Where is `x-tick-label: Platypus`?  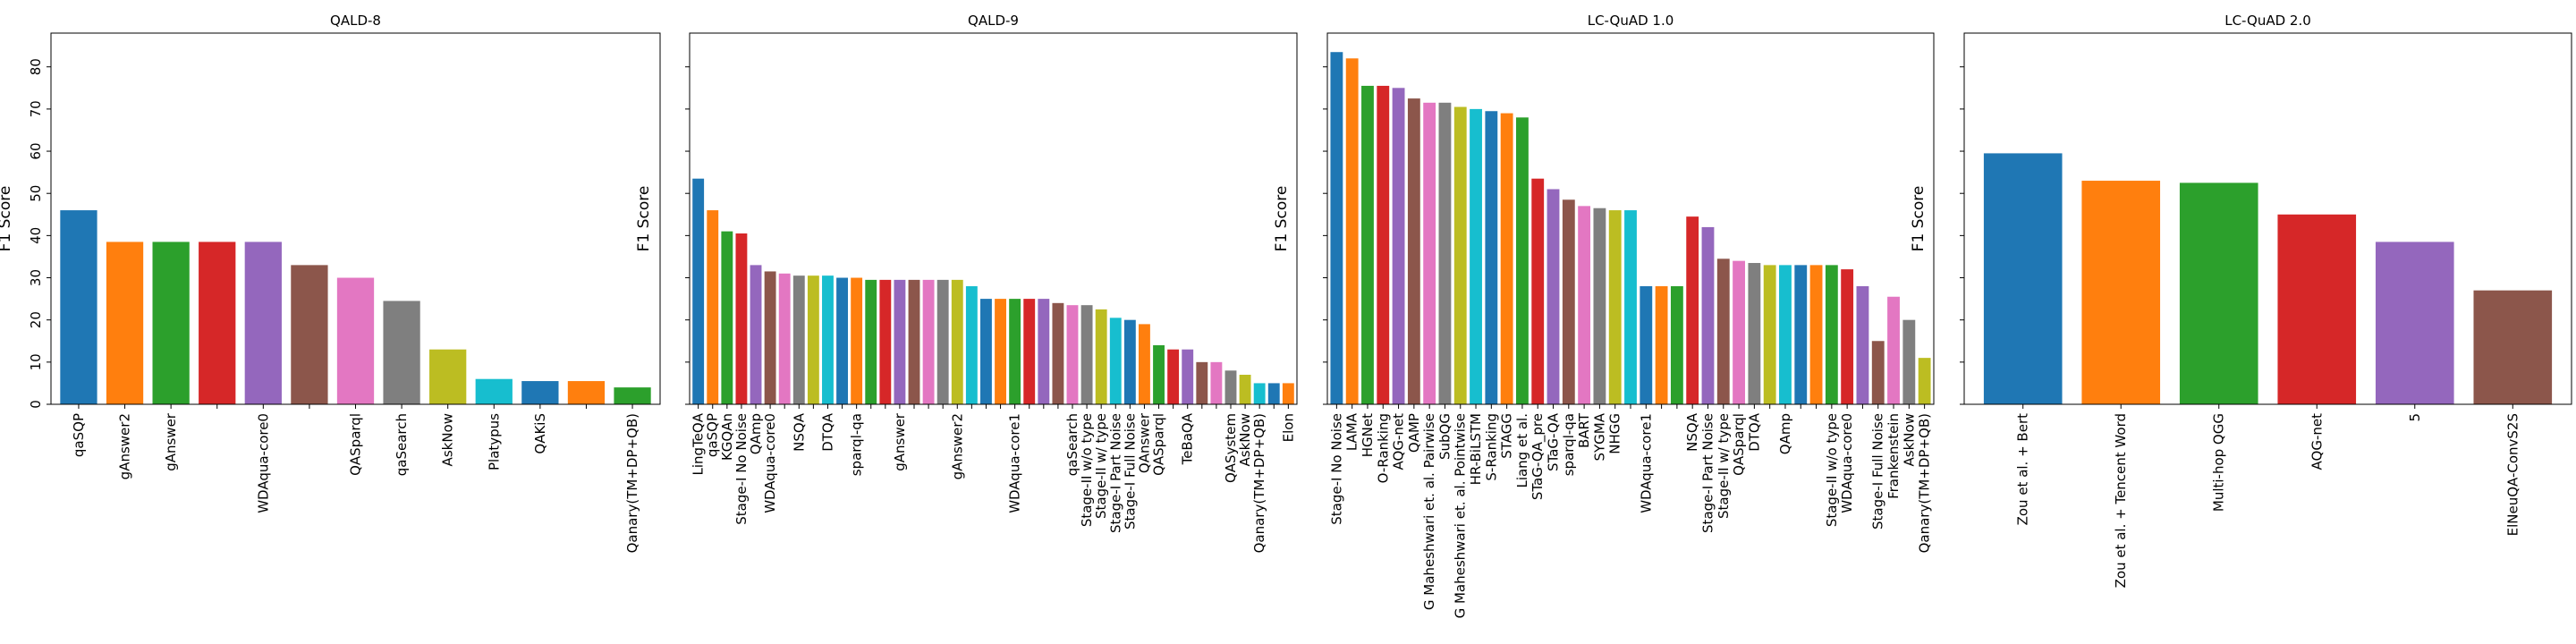
x-tick-label: Platypus is located at coordinates (494, 441).